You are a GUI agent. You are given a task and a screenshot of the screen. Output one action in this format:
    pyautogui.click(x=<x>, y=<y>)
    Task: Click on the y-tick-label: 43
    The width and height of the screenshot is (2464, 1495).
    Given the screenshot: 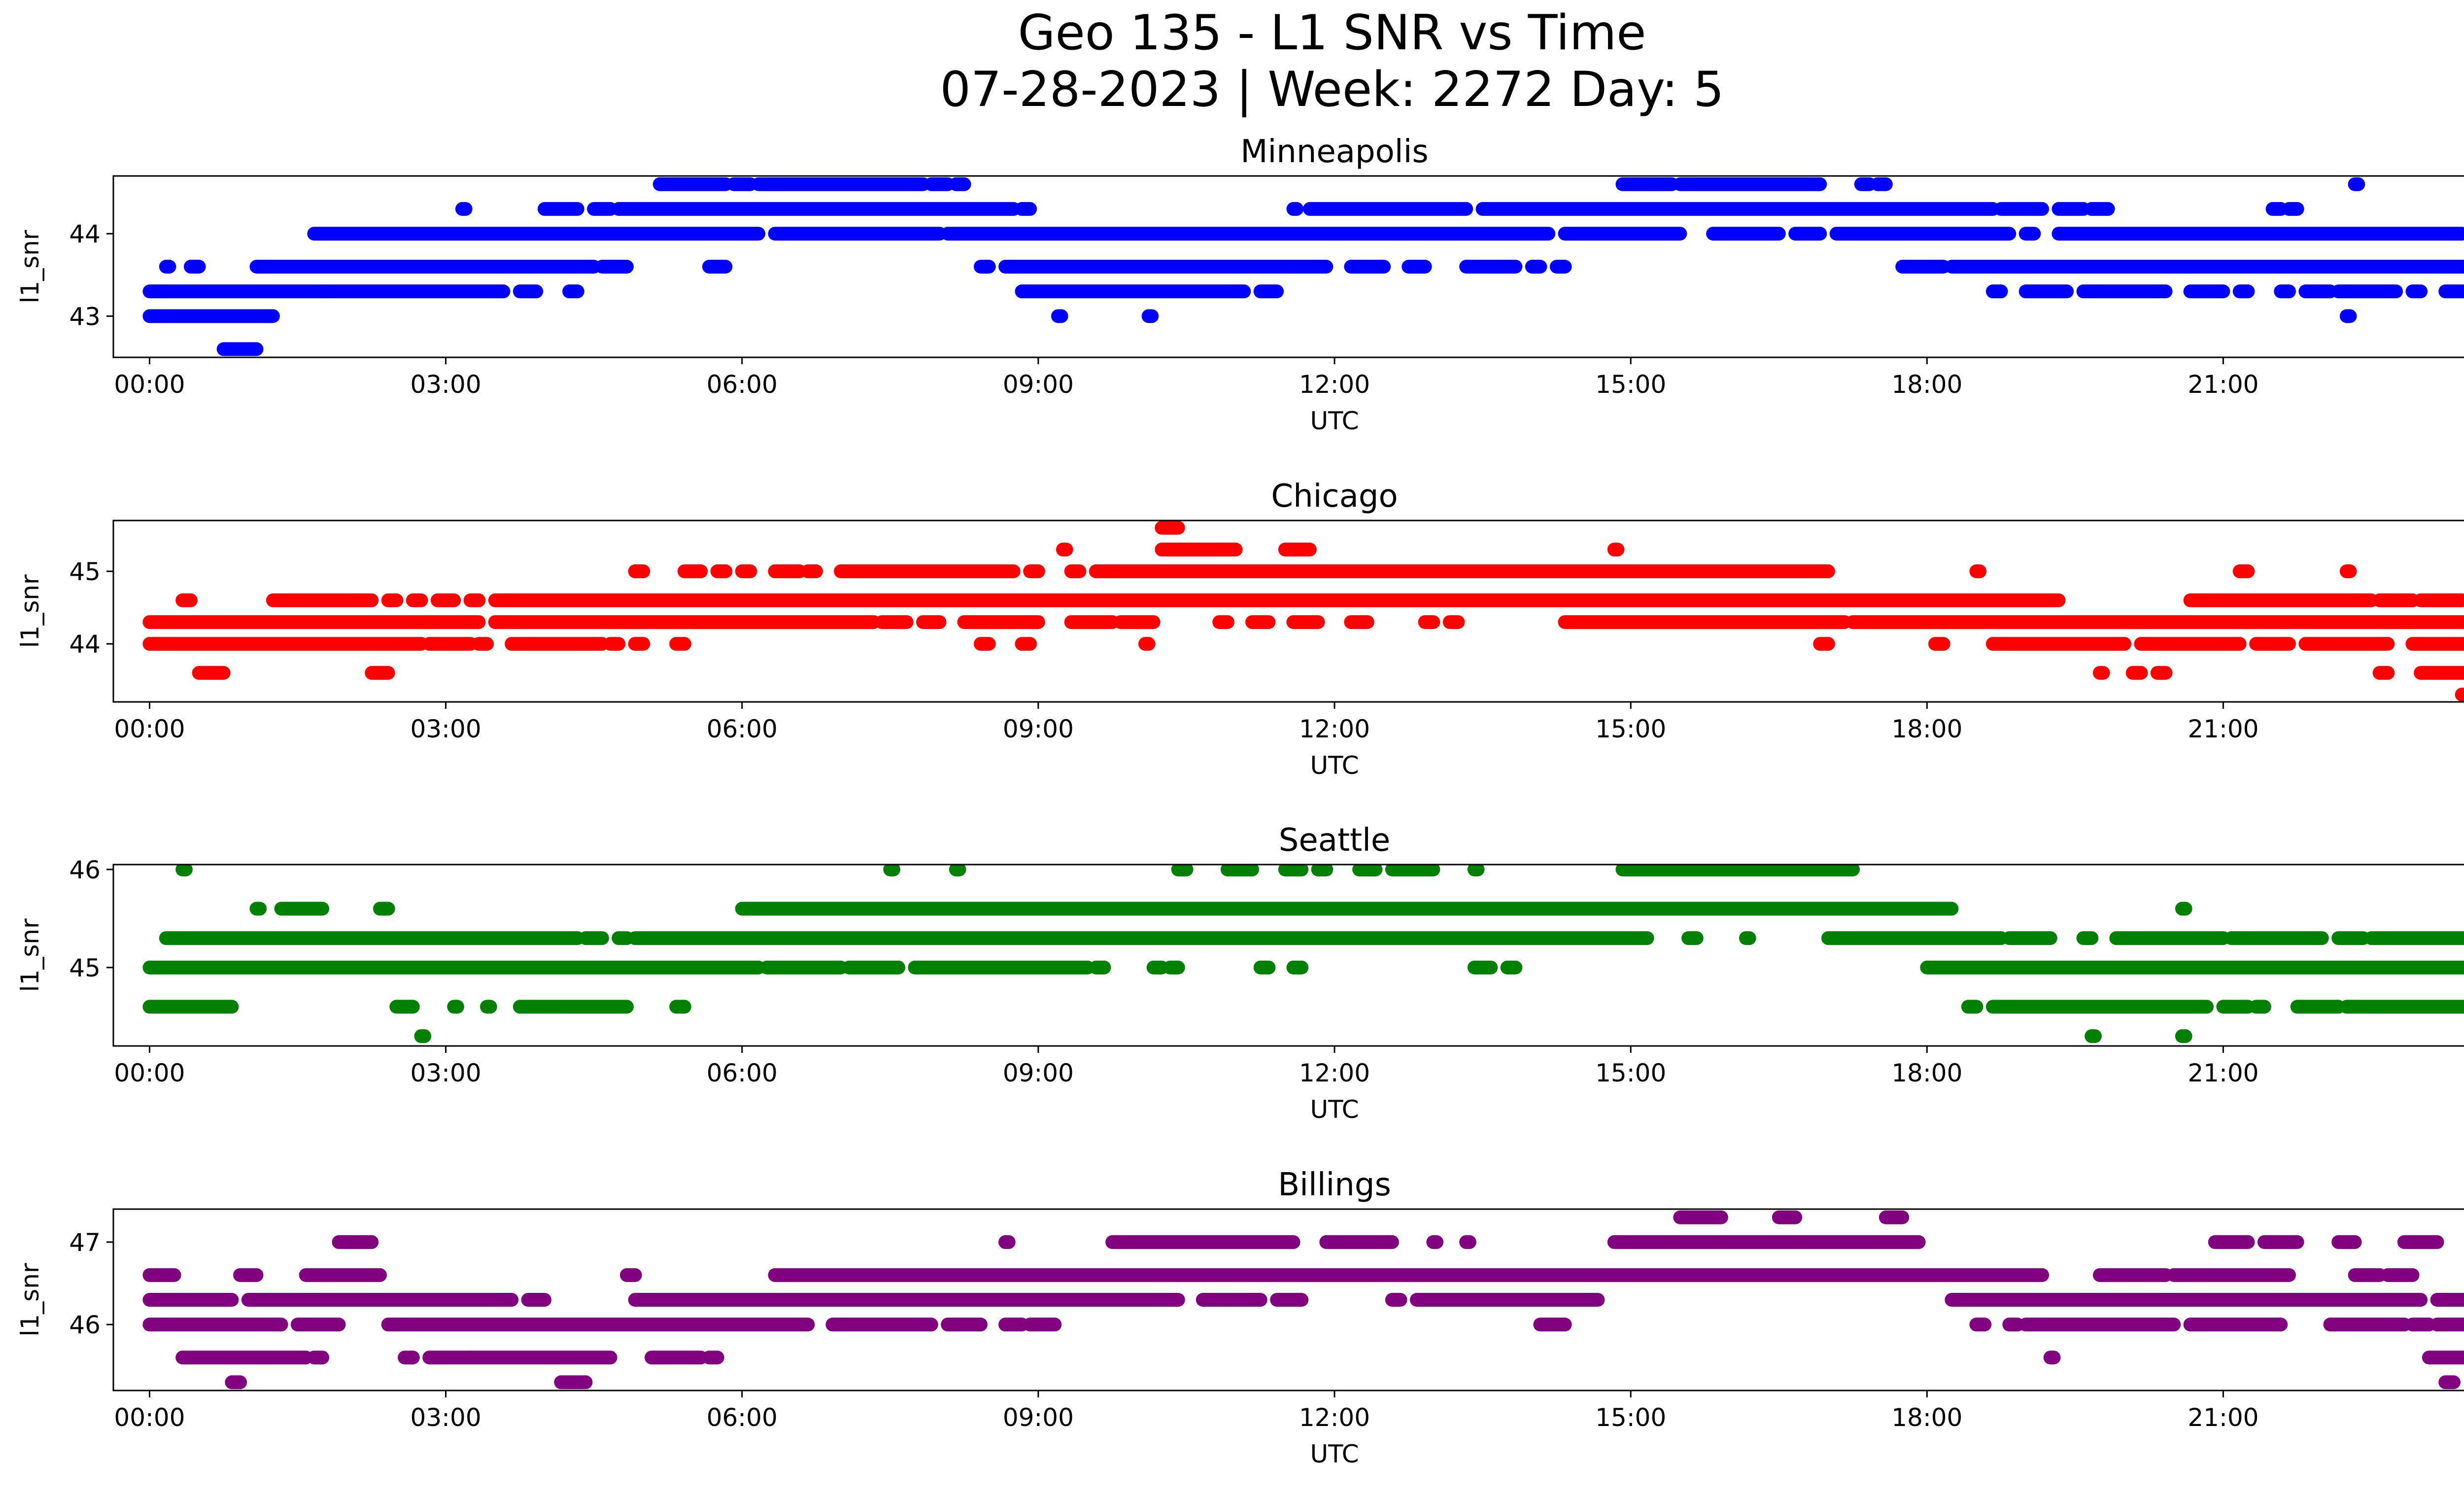 What is the action you would take?
    pyautogui.click(x=85, y=316)
    